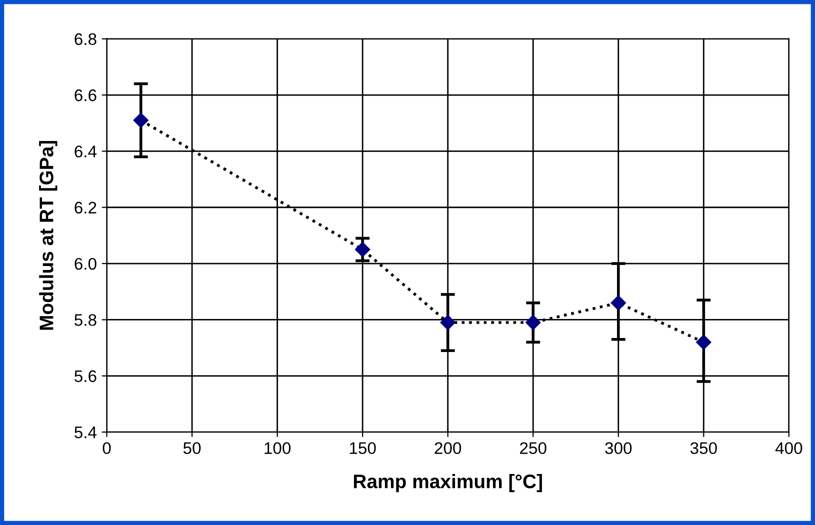  What do you see at coordinates (48, 235) in the screenshot?
I see `y-axis-title: Modulus at RT [GPa]` at bounding box center [48, 235].